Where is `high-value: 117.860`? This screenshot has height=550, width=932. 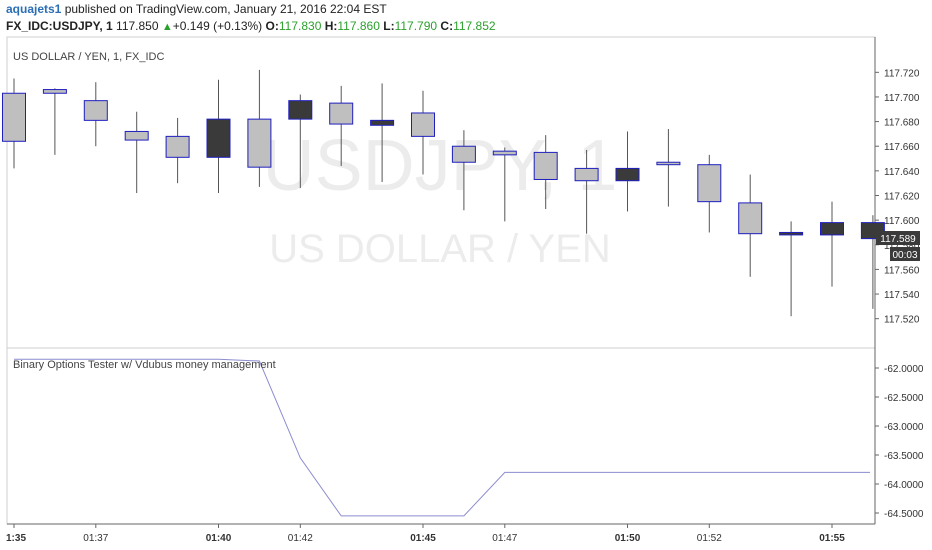 high-value: 117.860 is located at coordinates (358, 26).